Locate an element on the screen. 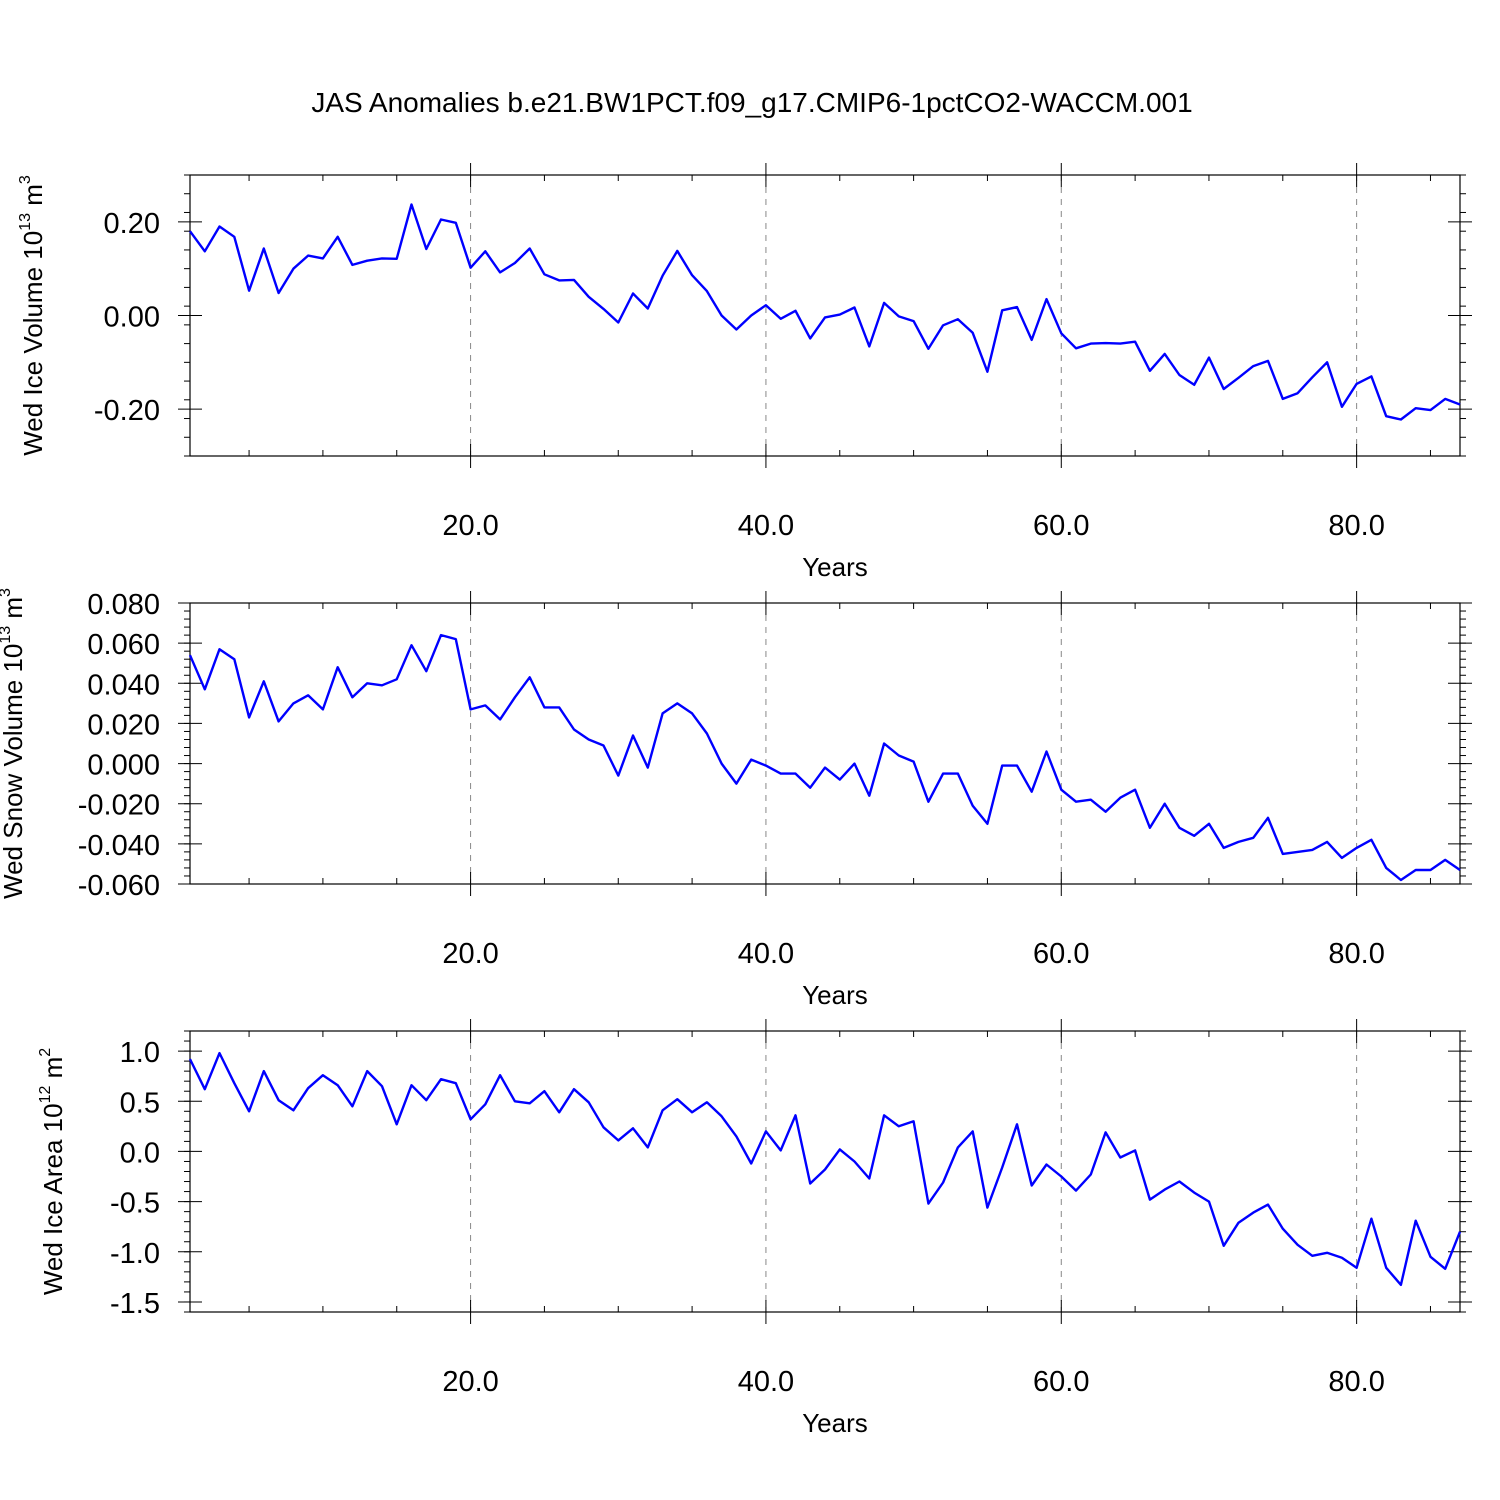 This screenshot has height=1500, width=1500. y-tick-label: -0.060 is located at coordinates (119, 886).